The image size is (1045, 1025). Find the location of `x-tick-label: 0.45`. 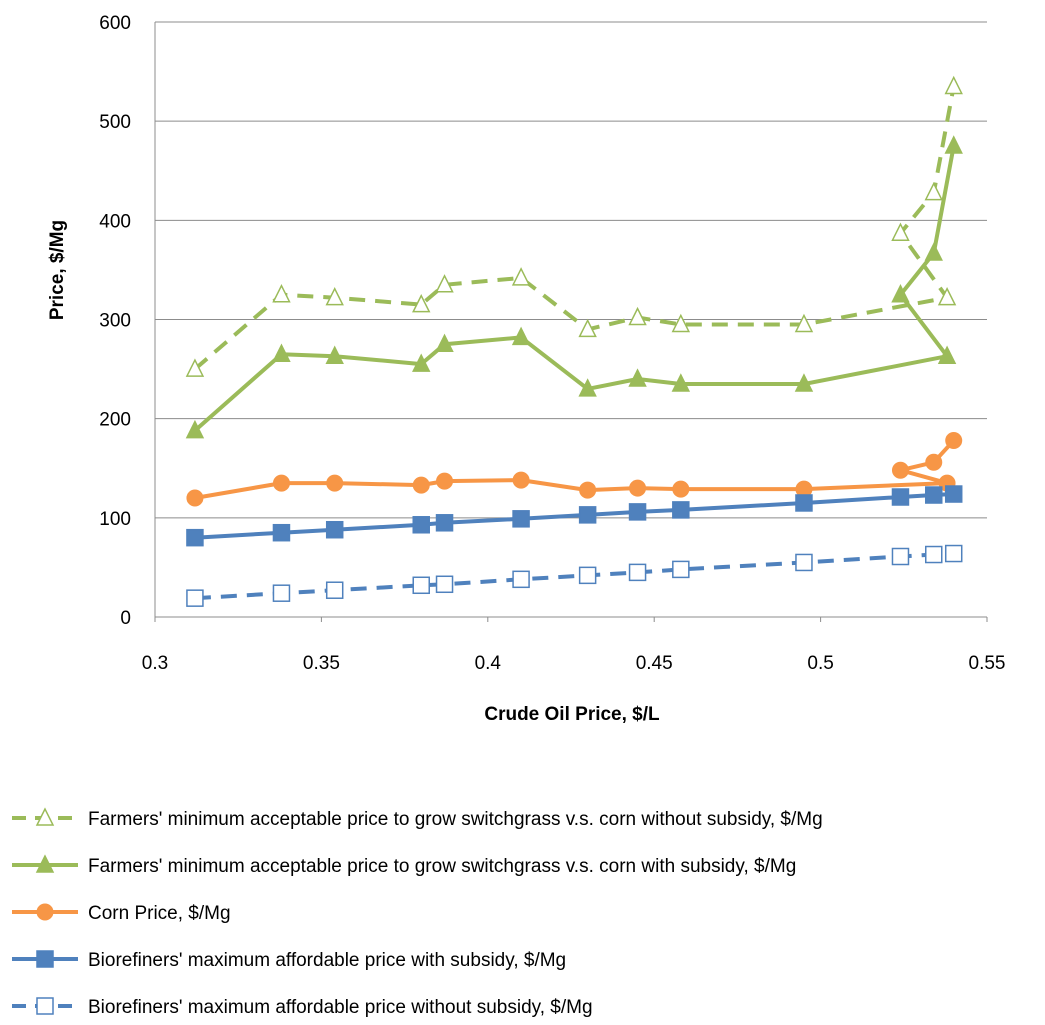

x-tick-label: 0.45 is located at coordinates (654, 663).